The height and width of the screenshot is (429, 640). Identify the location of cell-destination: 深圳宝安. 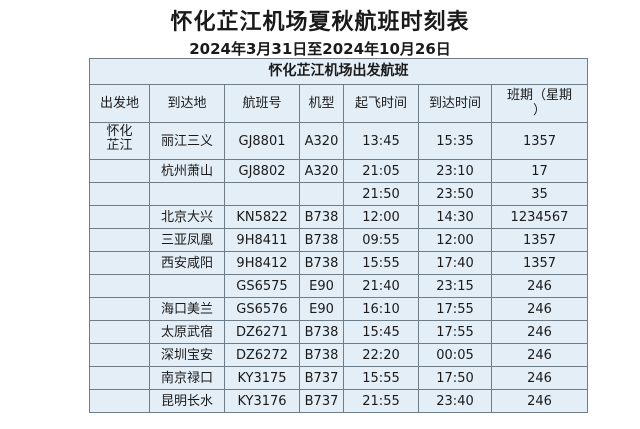
(187, 355).